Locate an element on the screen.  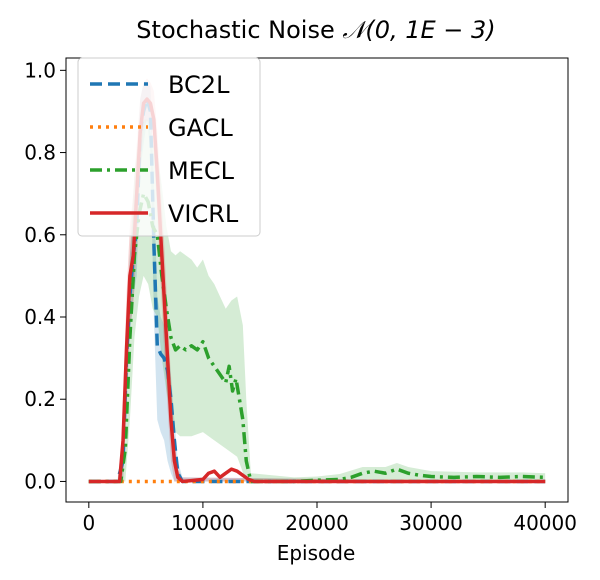
x-tick-label: 30000 is located at coordinates (431, 523).